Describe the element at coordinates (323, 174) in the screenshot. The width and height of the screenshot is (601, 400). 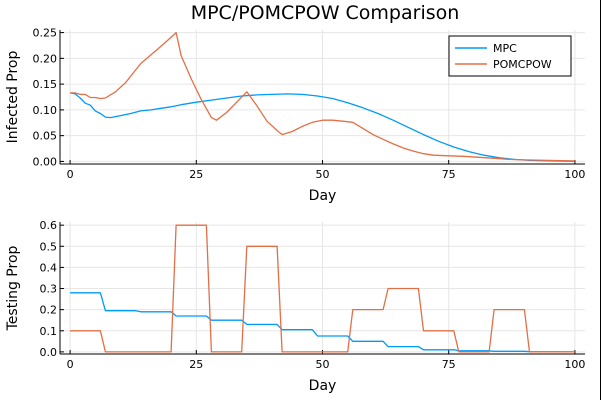
I see `infected-xtick-label-2: 50` at that location.